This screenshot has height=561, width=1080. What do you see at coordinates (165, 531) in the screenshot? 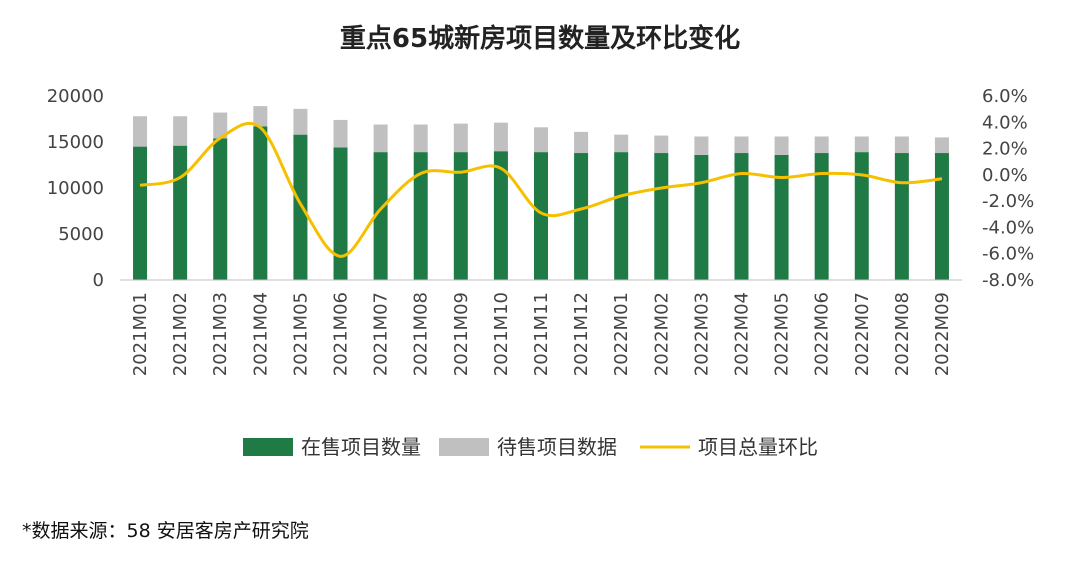
I see `source-note: *数据来源：58 安居客房产研究院` at bounding box center [165, 531].